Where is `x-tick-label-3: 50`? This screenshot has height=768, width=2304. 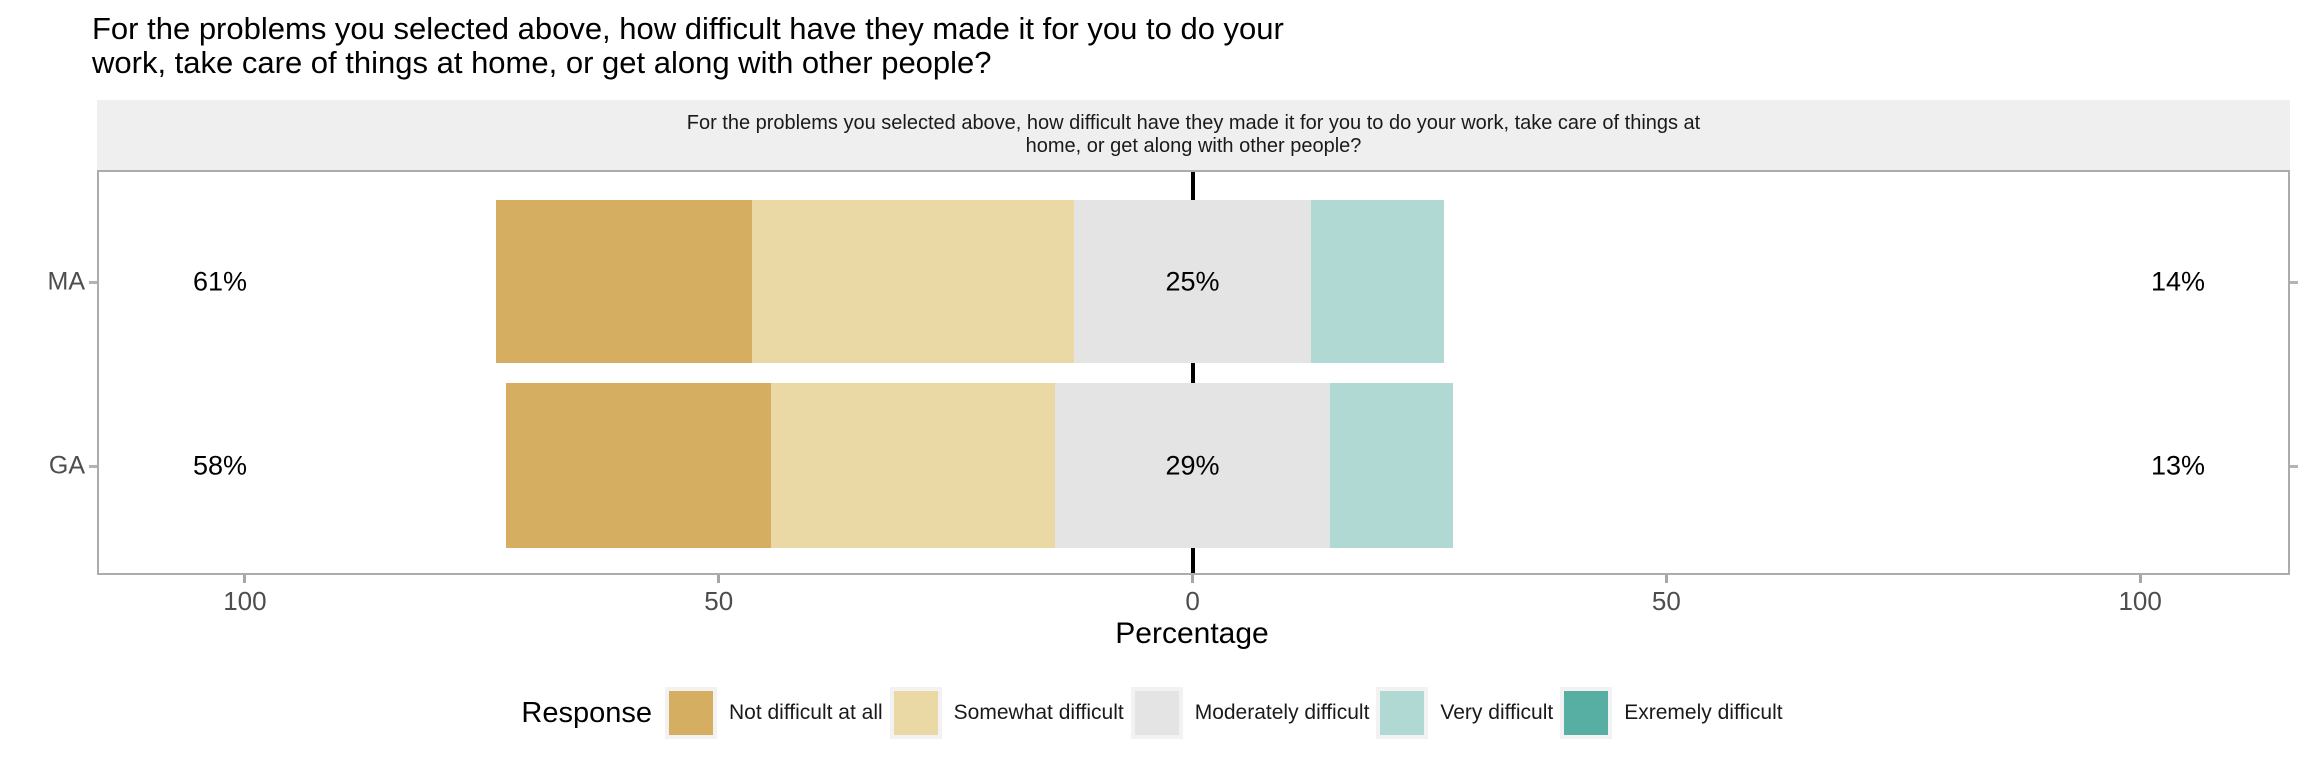
x-tick-label-3: 50 is located at coordinates (1666, 601).